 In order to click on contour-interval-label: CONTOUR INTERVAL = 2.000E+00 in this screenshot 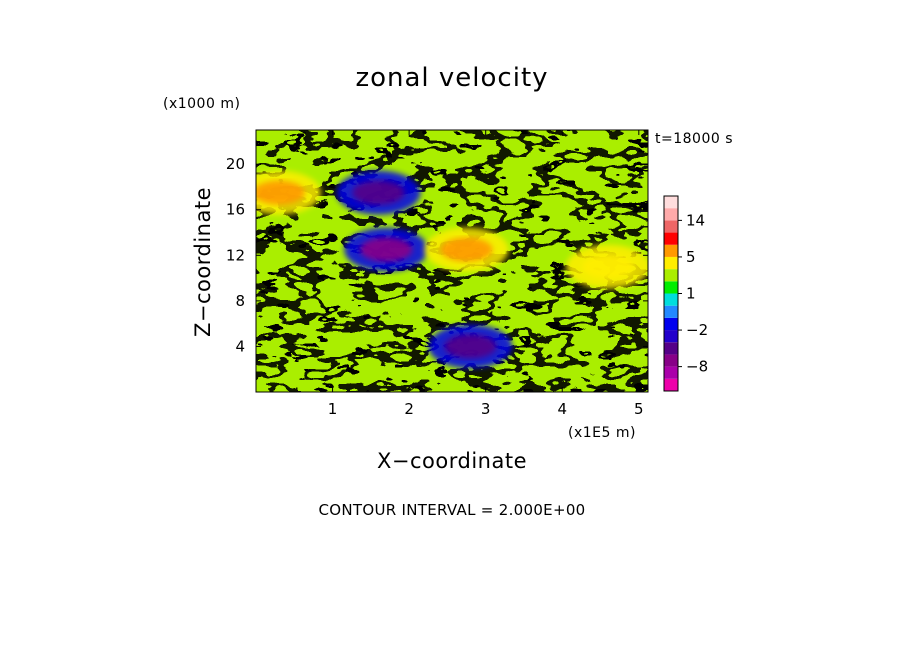, I will do `click(451, 510)`.